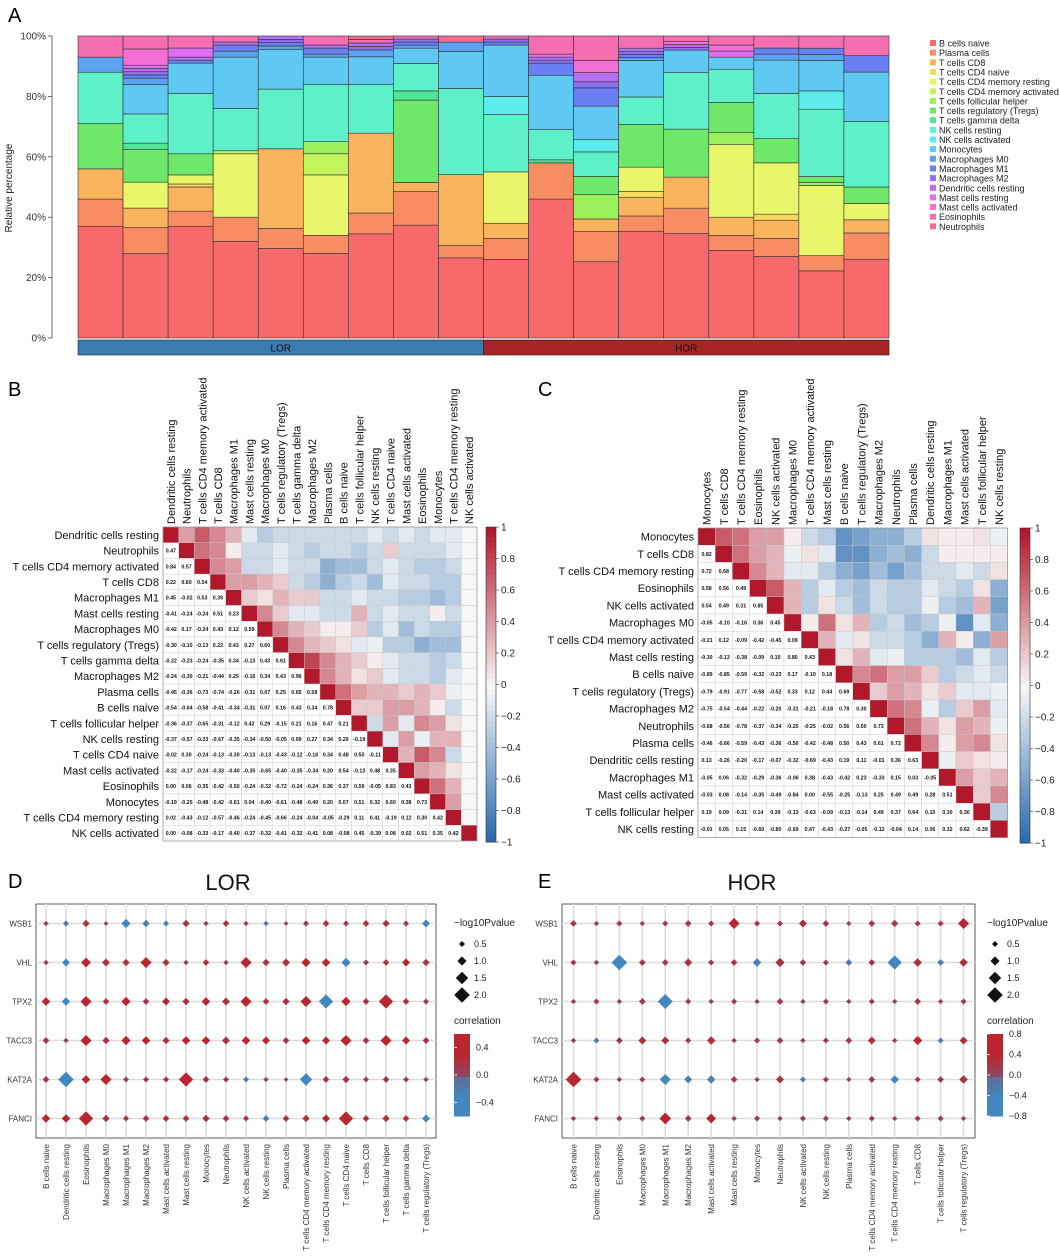  I want to click on heatmap-row-label: T cells CD4 memory resting, so click(627, 572).